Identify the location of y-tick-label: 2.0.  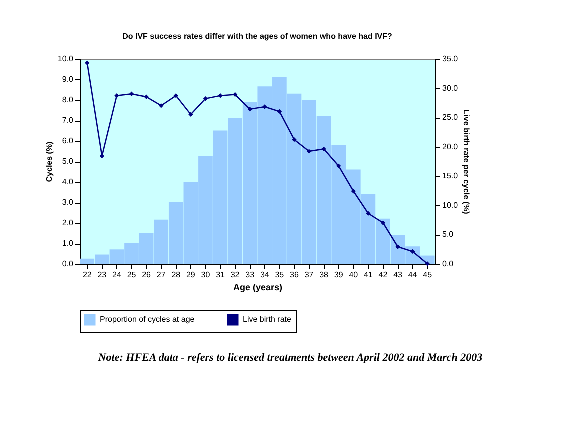
(68, 223).